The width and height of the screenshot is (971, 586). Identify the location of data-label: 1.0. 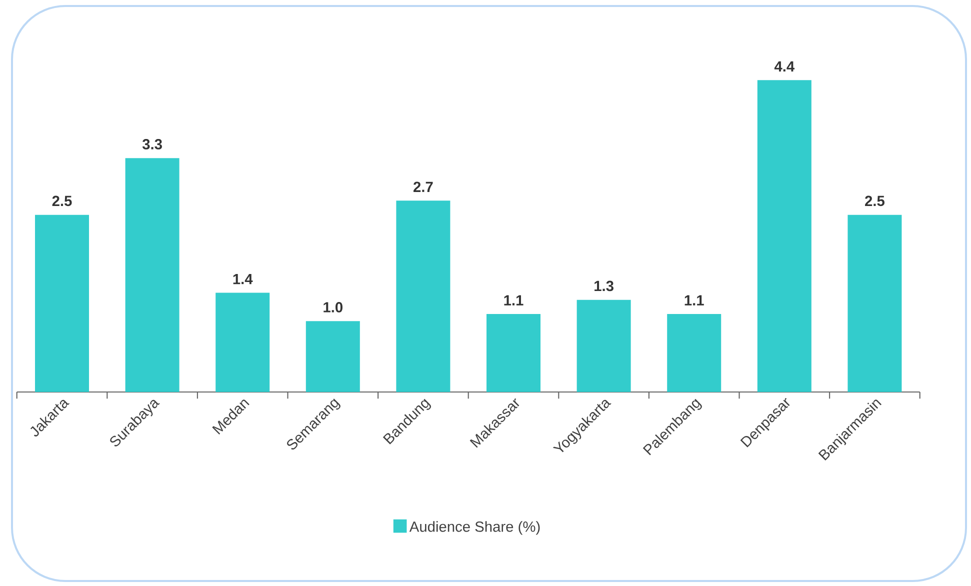
(333, 307).